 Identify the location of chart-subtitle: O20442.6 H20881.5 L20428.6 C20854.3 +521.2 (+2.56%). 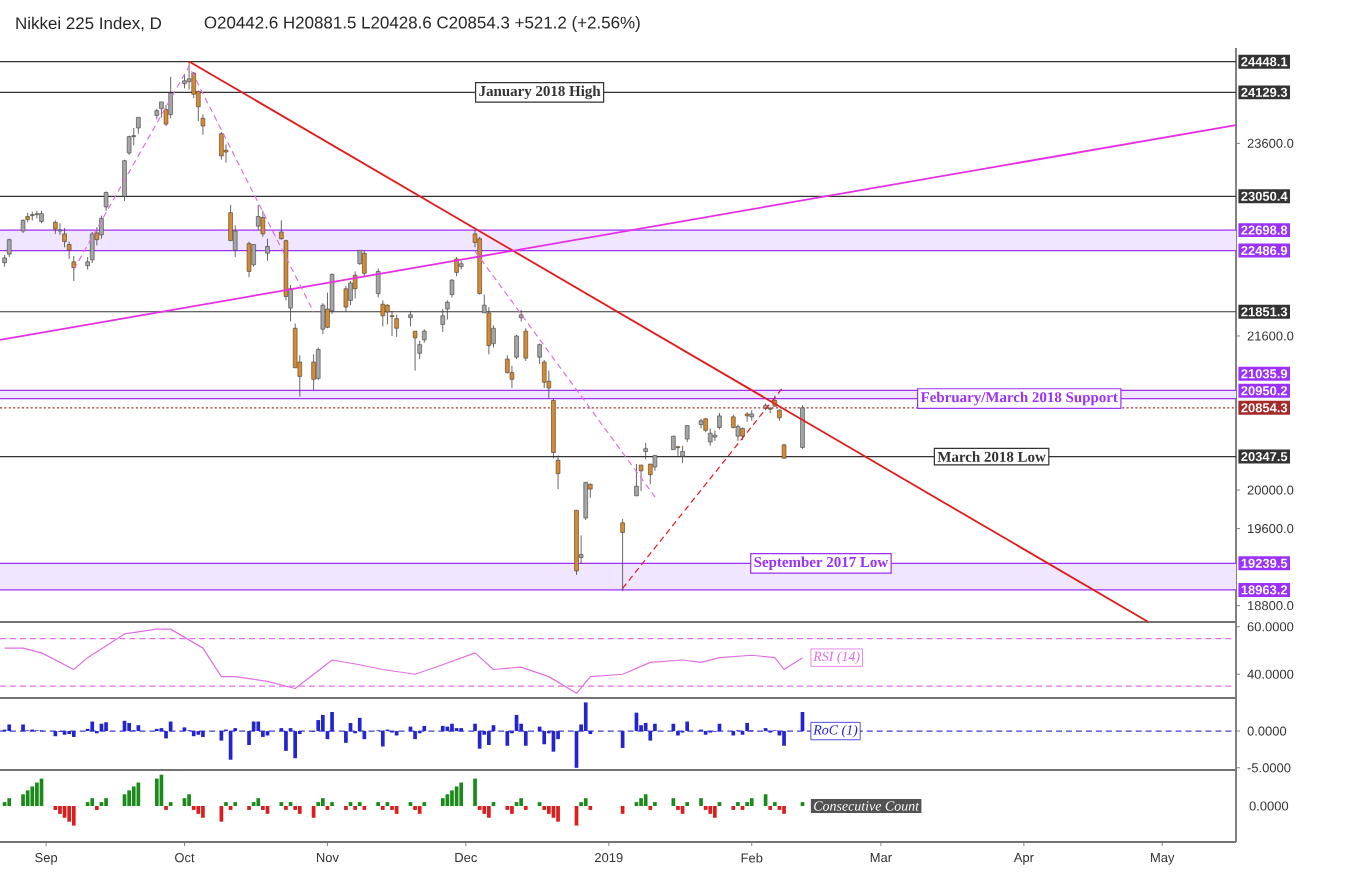
(422, 24).